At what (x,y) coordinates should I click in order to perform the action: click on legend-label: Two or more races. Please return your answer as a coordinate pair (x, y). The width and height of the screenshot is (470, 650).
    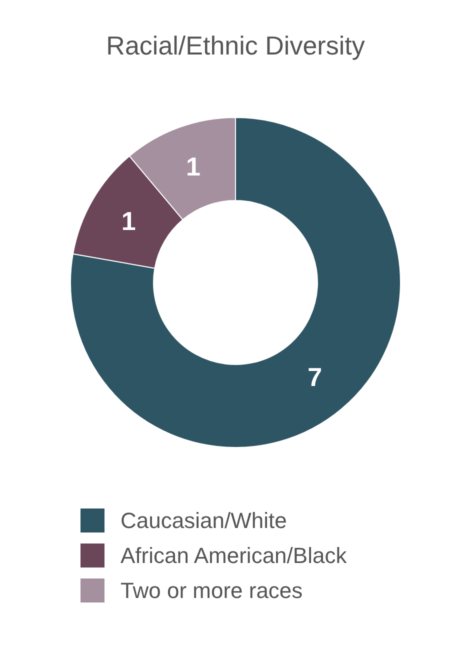
    Looking at the image, I should click on (211, 590).